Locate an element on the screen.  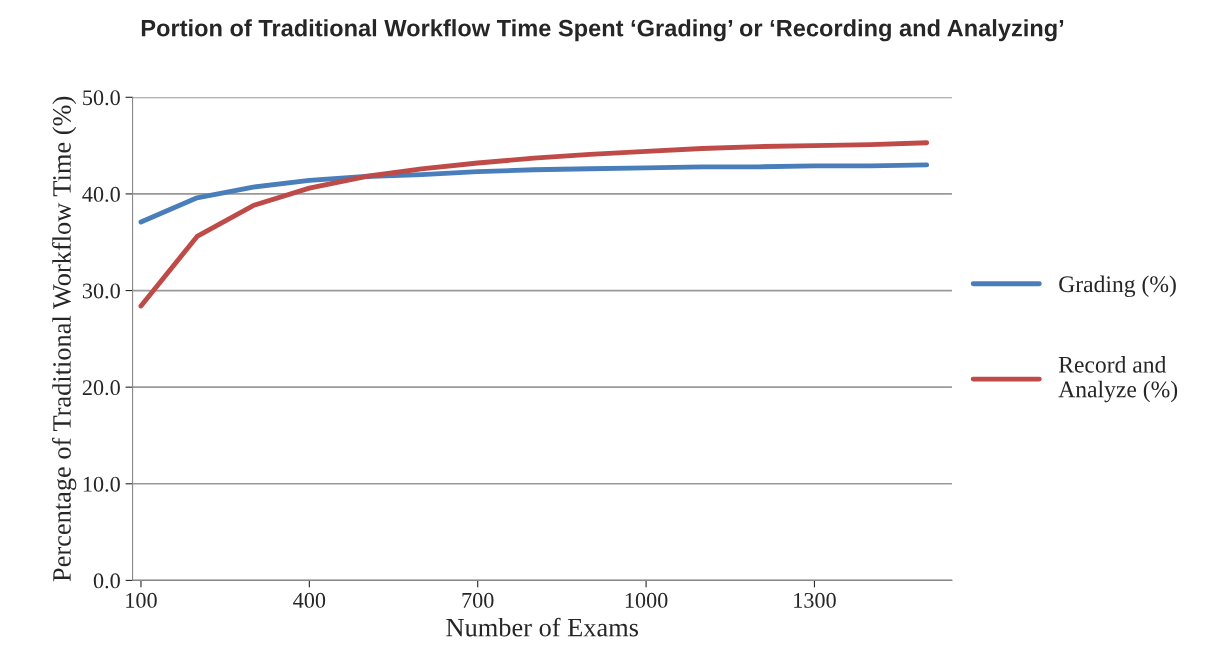
line-series is located at coordinates (534, 193).